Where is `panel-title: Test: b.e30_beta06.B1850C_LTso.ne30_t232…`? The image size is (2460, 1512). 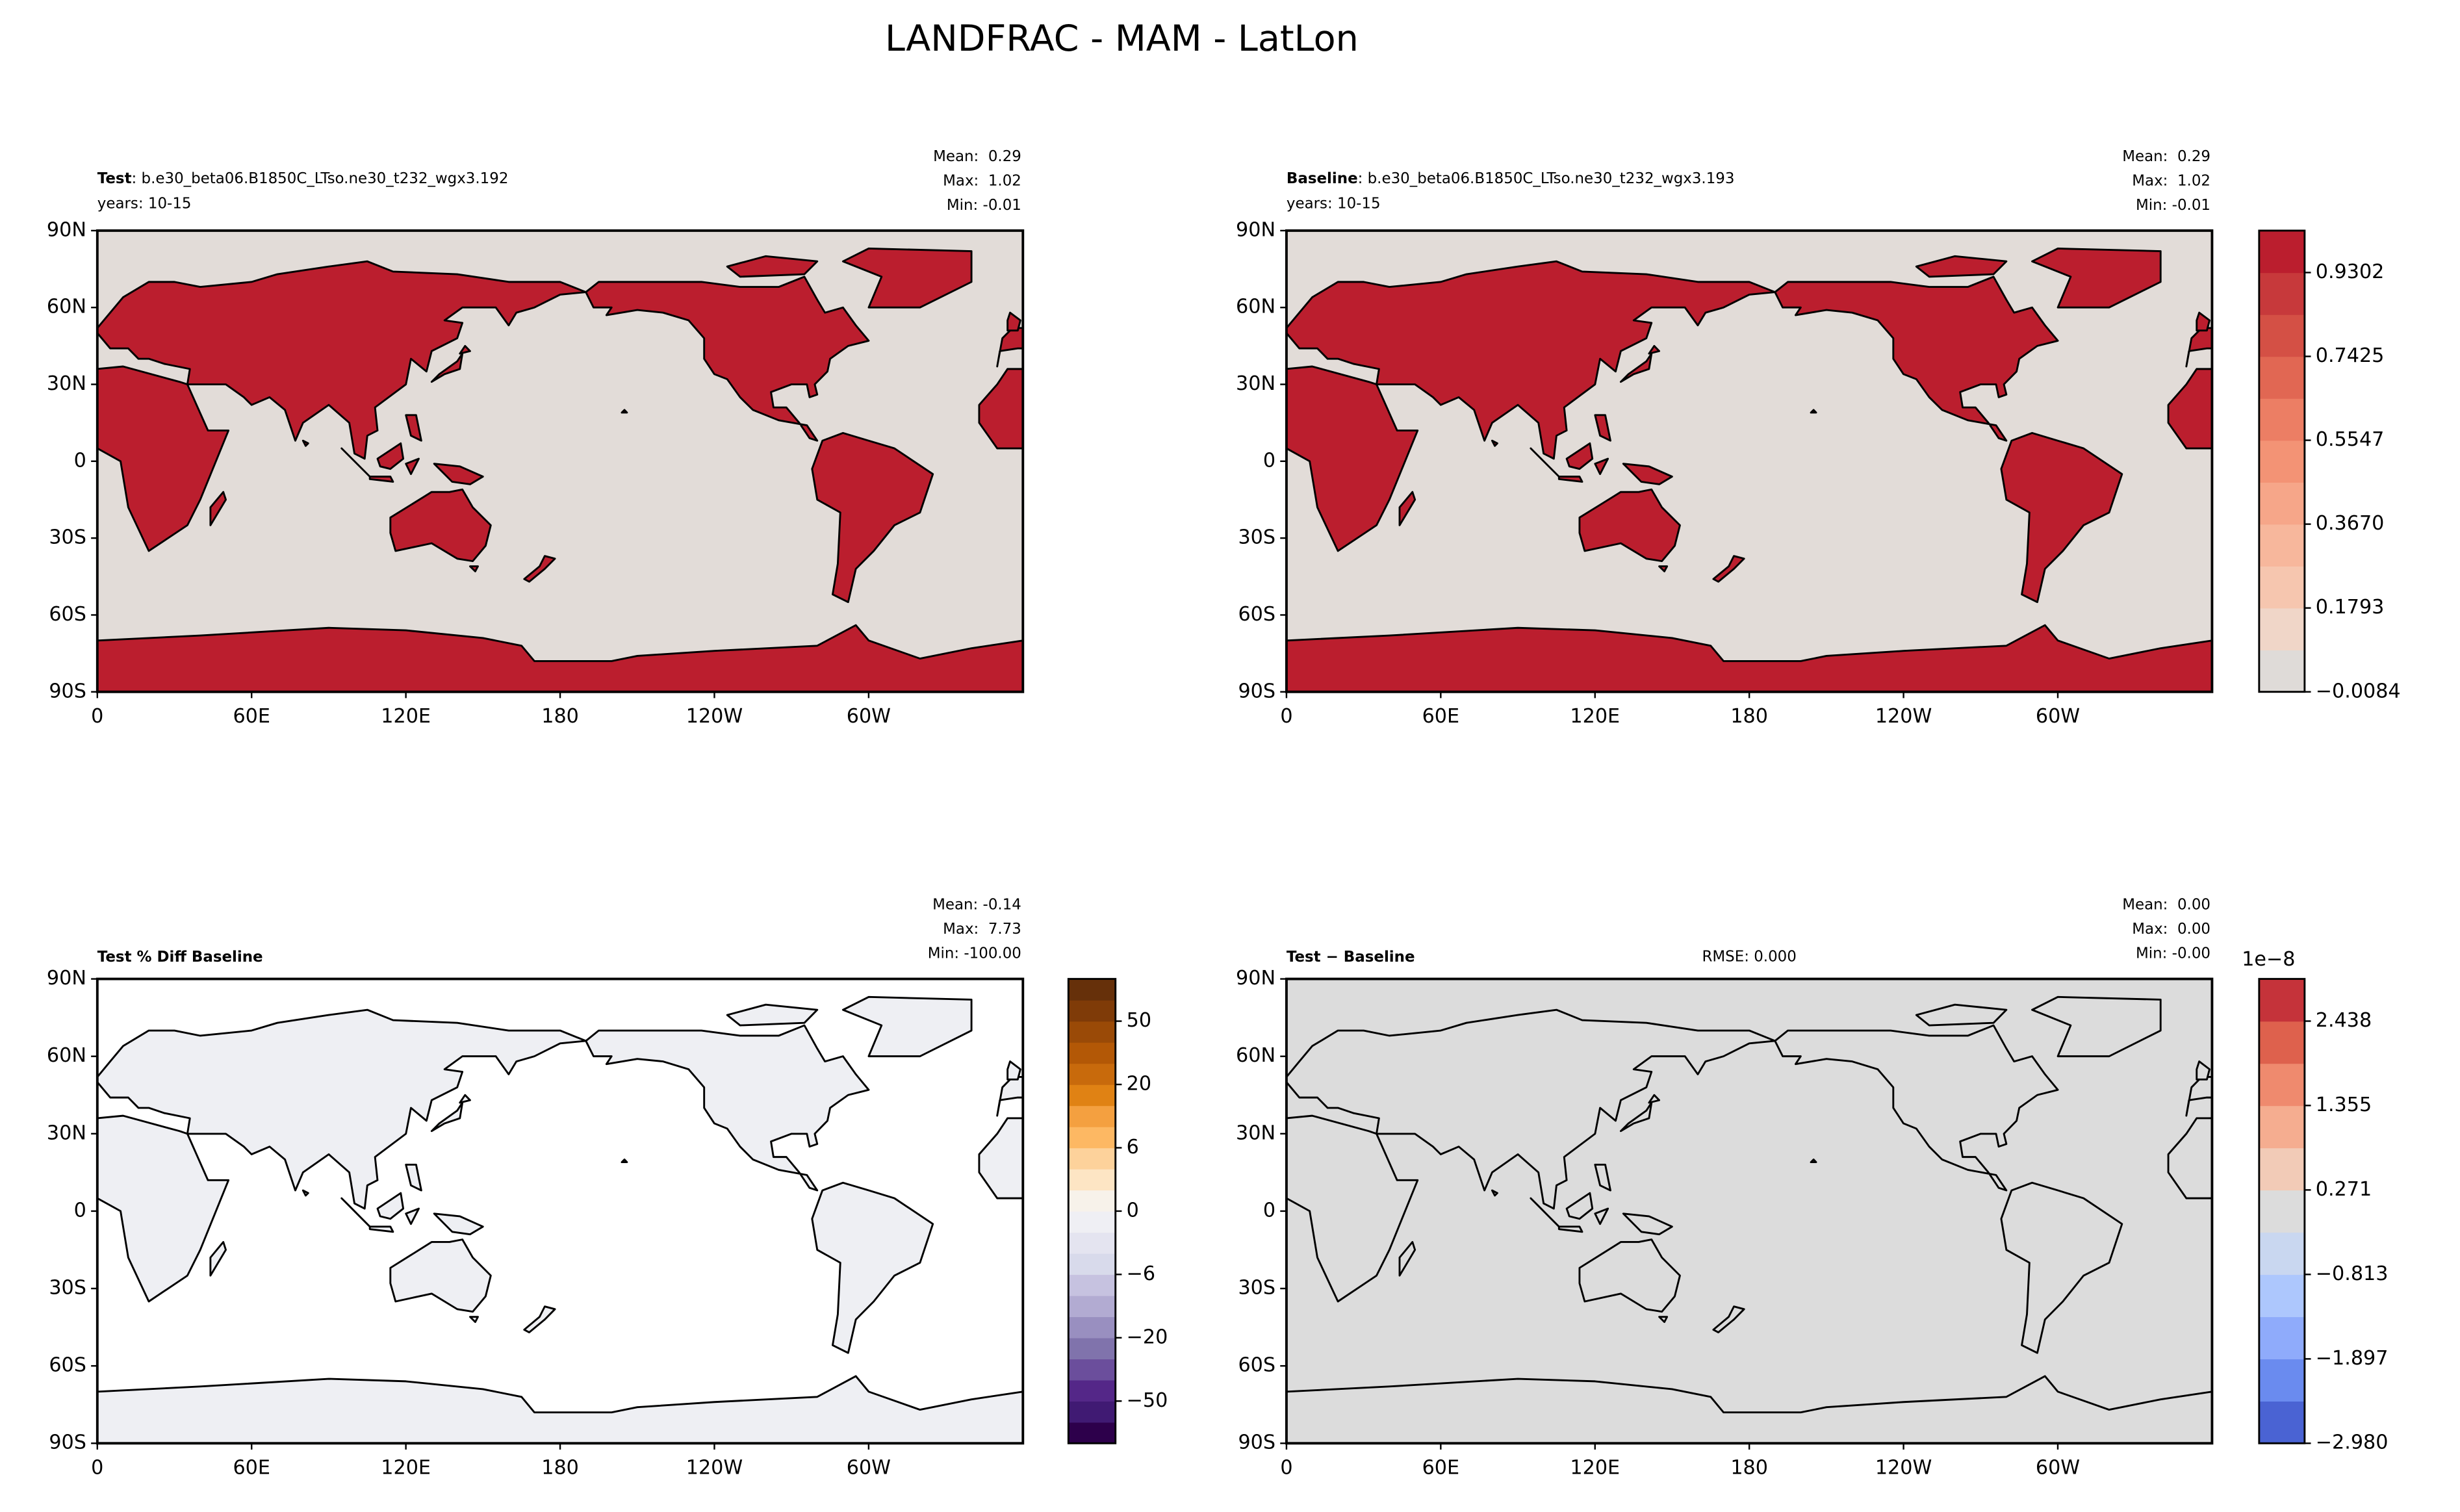
panel-title: Test: b.e30_beta06.B1850C_LTso.ne30_t232… is located at coordinates (303, 178).